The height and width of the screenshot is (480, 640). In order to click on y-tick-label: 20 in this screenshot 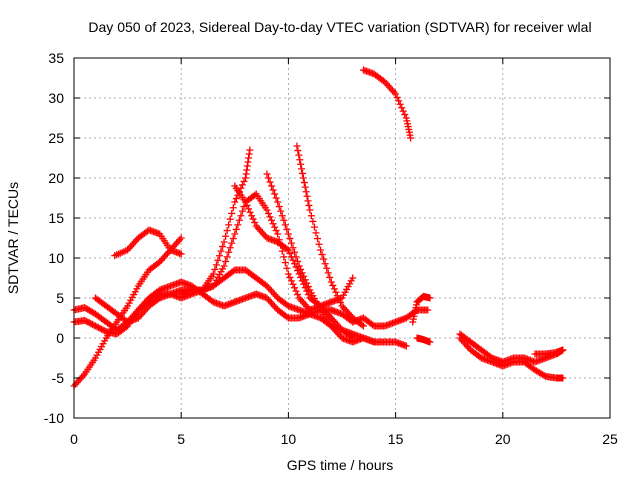, I will do `click(56, 178)`.